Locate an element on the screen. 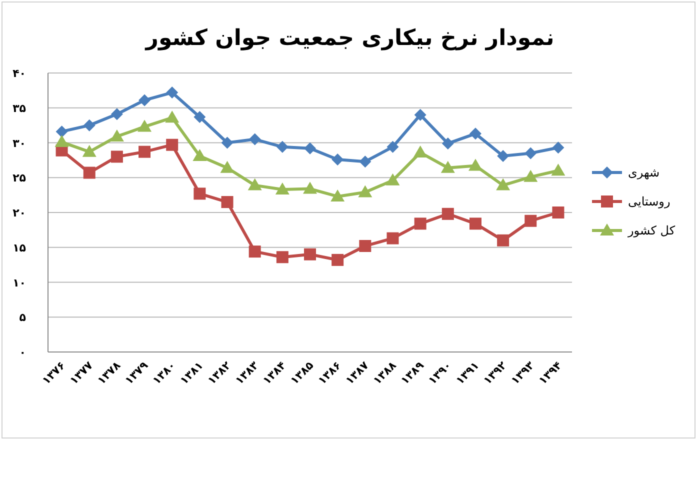  x-tick-label: ۱۳۷۶ is located at coordinates (54, 373).